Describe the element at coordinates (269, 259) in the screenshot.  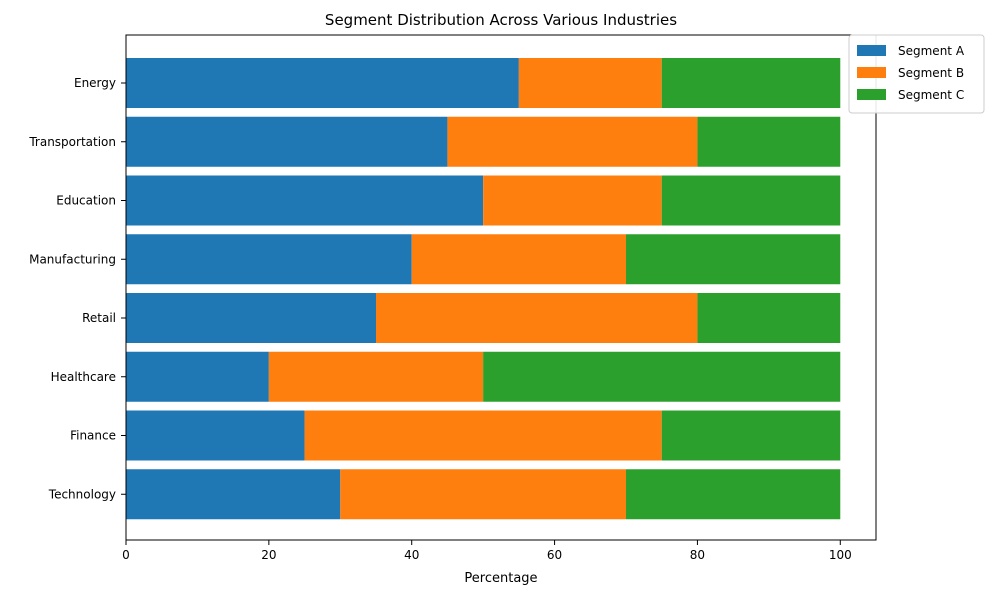
I see `bar-manufacturing-segment-a` at that location.